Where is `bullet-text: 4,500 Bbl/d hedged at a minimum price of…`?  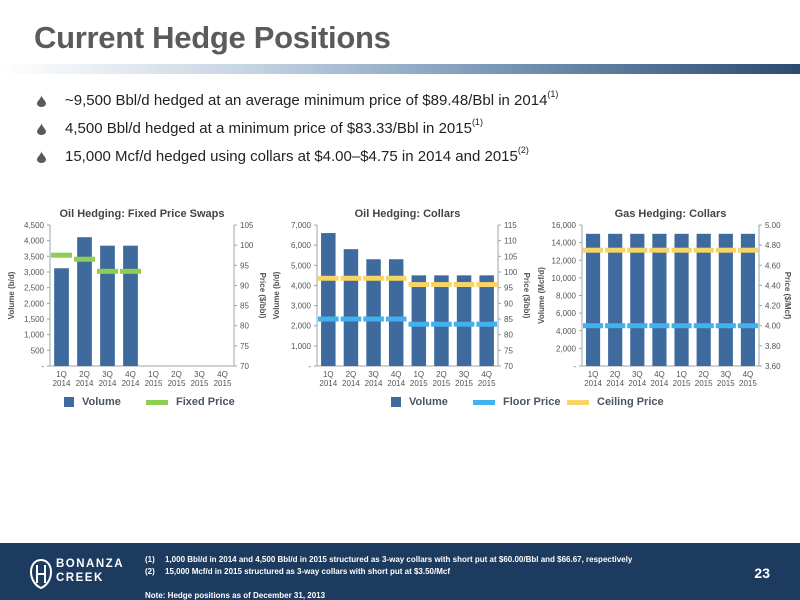 bullet-text: 4,500 Bbl/d hedged at a minimum price of… is located at coordinates (268, 128).